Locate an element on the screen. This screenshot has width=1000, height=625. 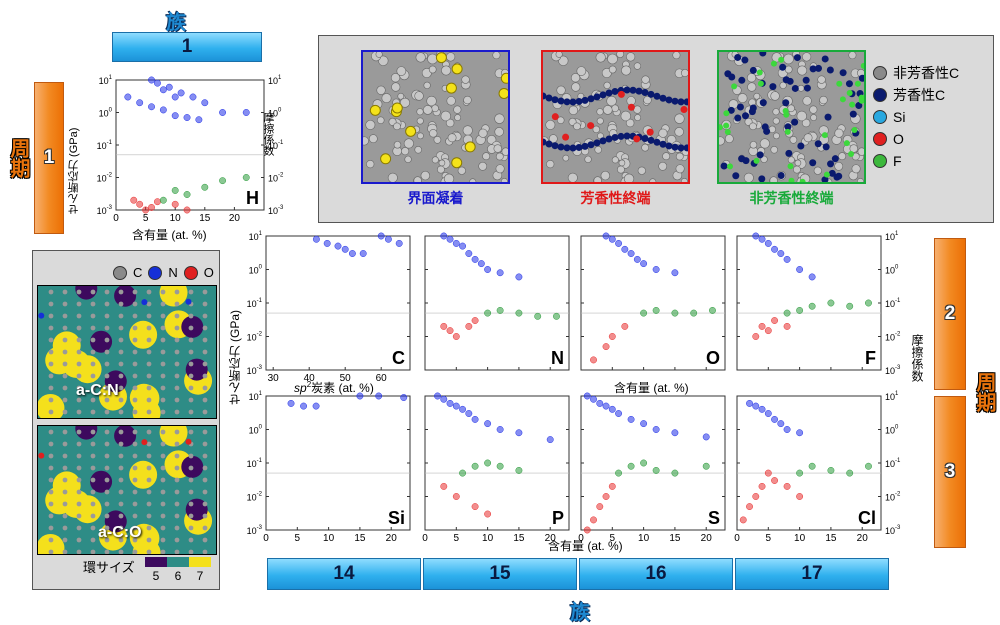
group-17-bar: 17 is located at coordinates (812, 574).